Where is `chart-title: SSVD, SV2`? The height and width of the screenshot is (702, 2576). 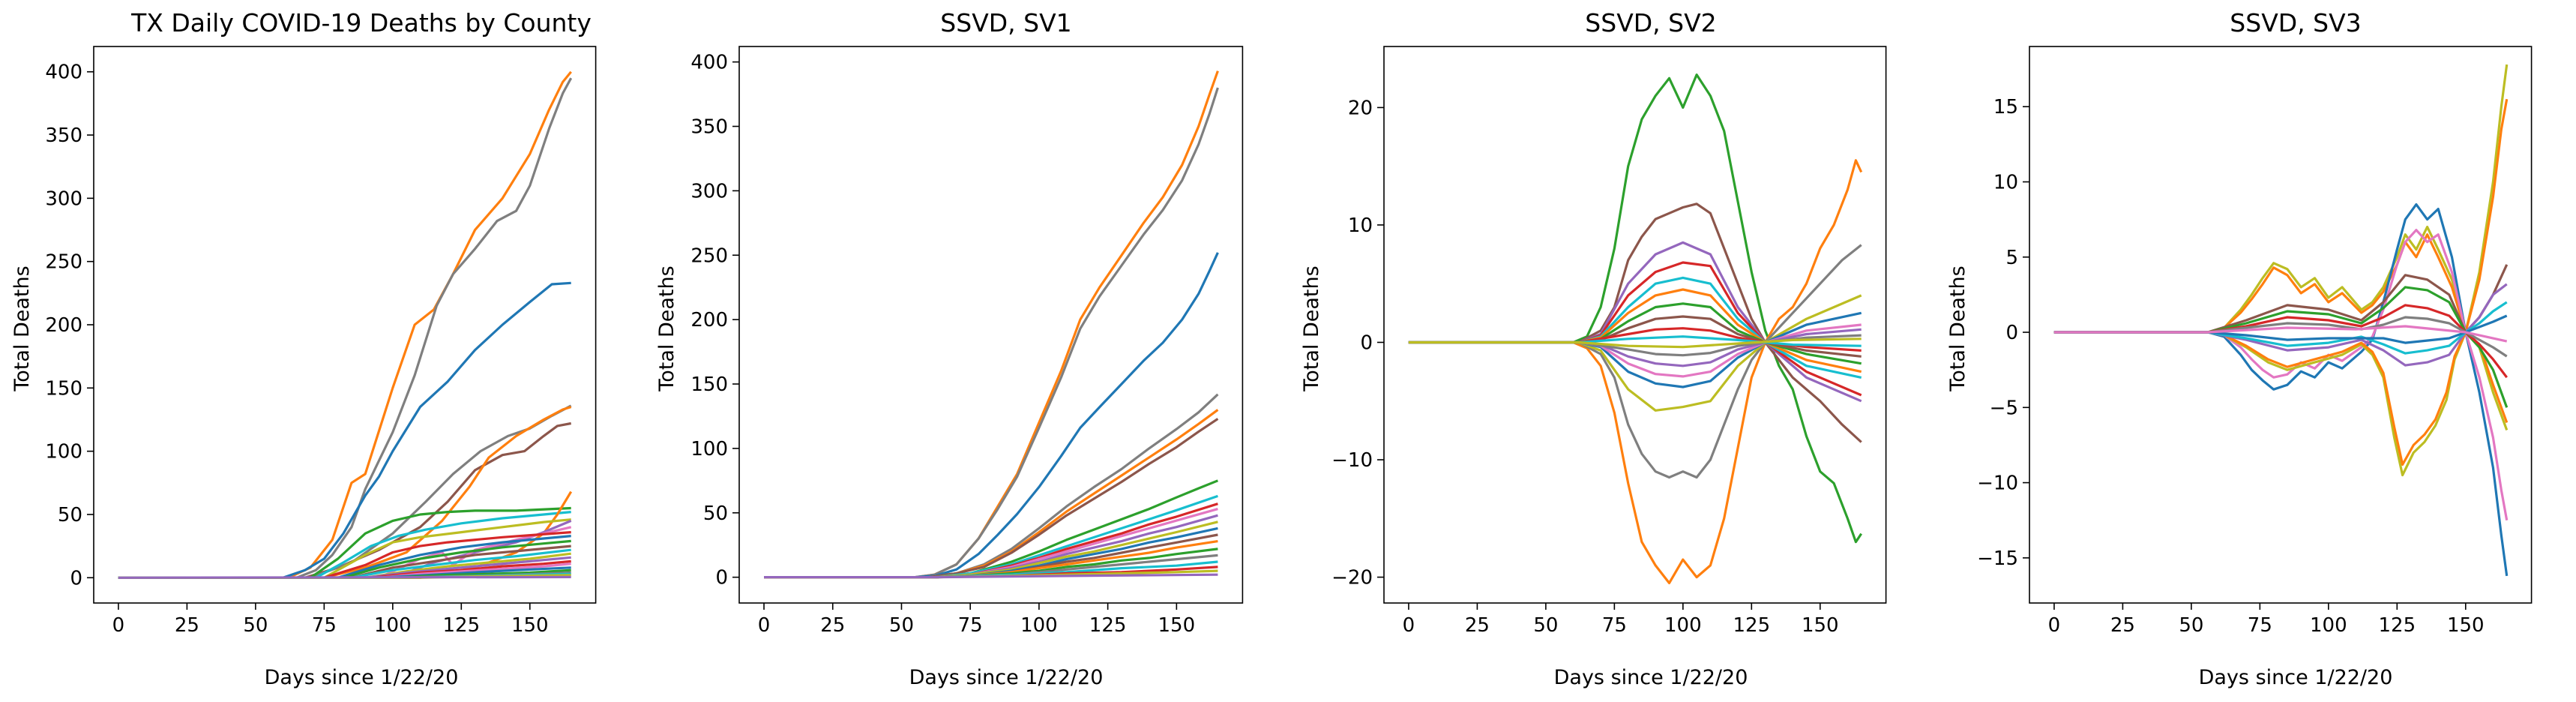 chart-title: SSVD, SV2 is located at coordinates (1650, 23).